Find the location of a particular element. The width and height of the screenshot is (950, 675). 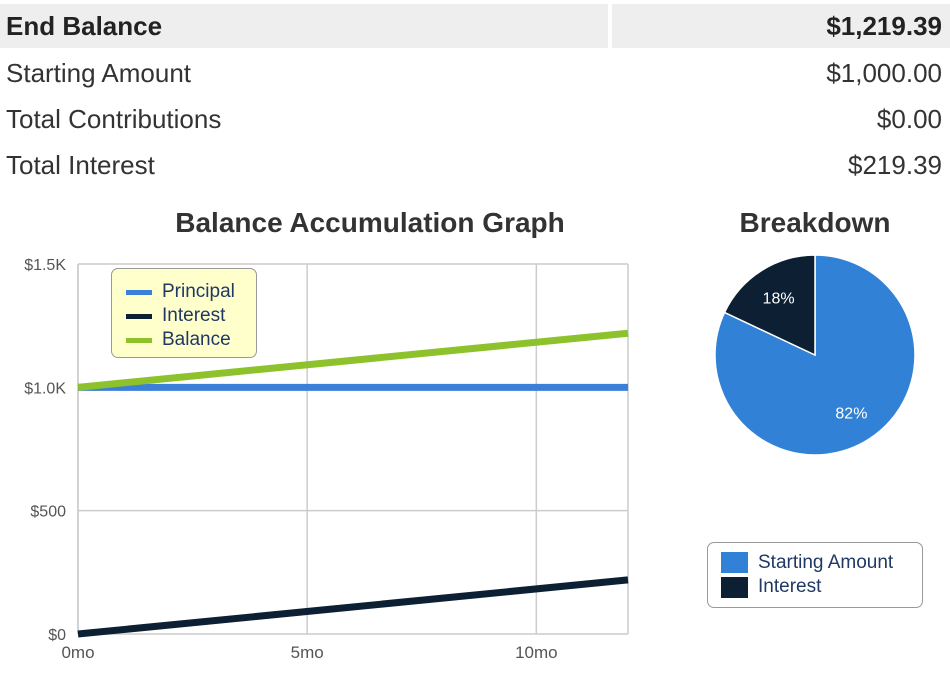

summary-row-starting-amount: Starting Amount $1,000.00 is located at coordinates (475, 73).